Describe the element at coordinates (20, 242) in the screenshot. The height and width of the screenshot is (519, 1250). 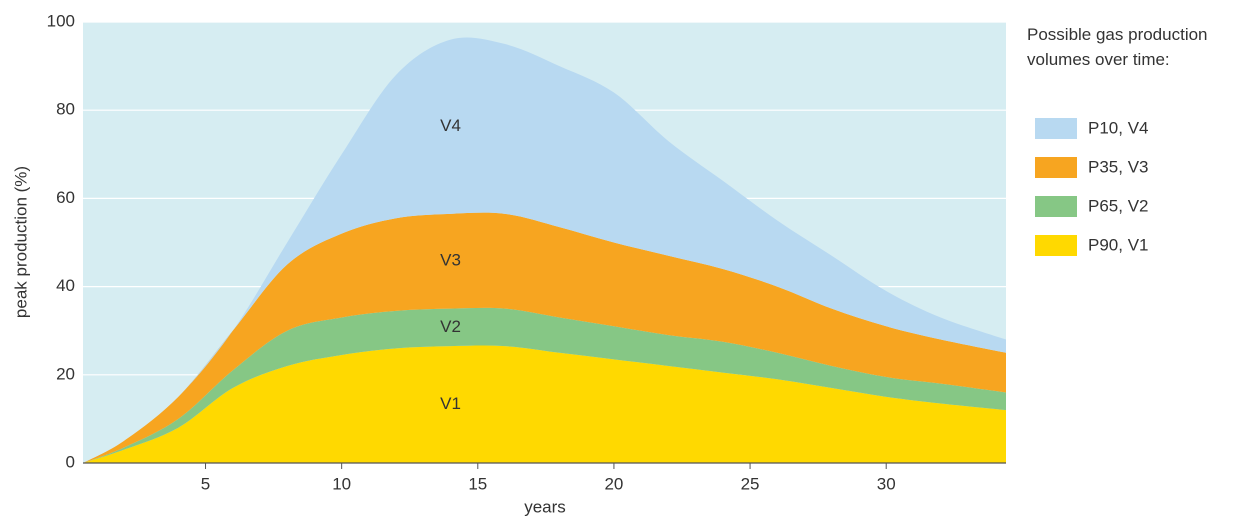
I see `y-axis-label: peak production (%)` at that location.